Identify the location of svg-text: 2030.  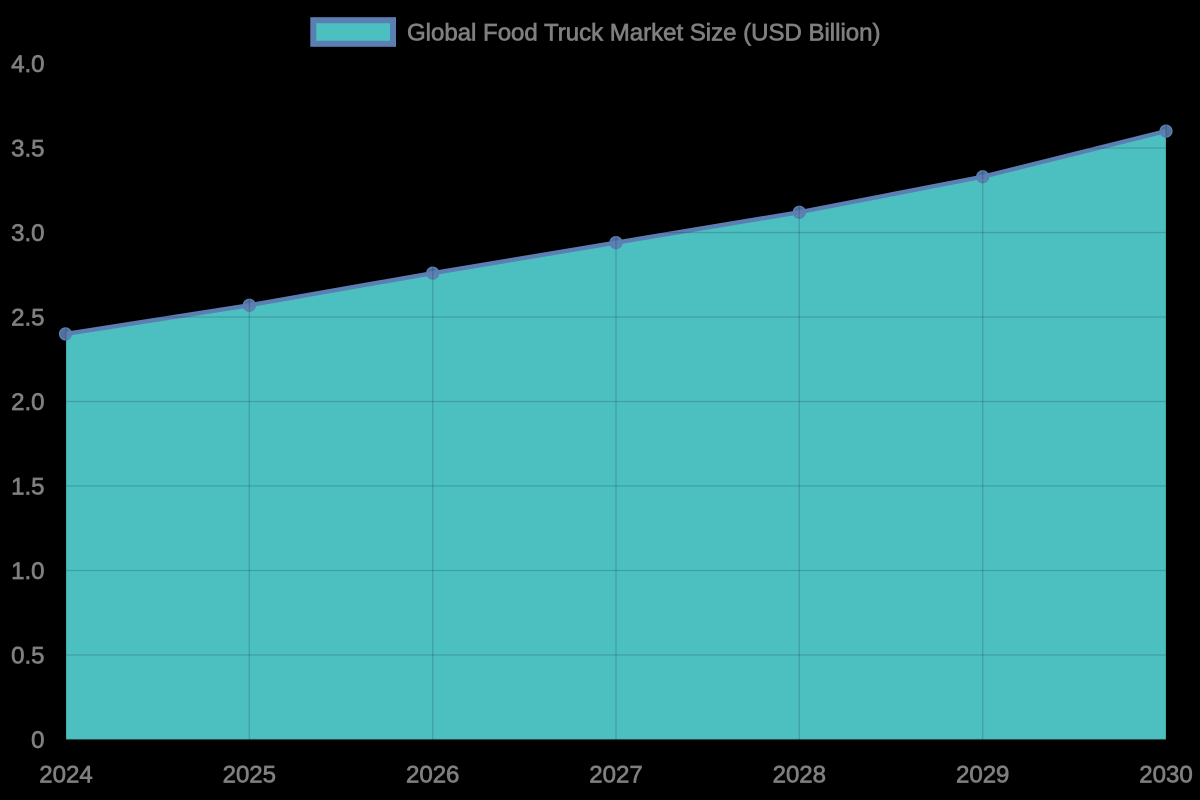
(1165, 775).